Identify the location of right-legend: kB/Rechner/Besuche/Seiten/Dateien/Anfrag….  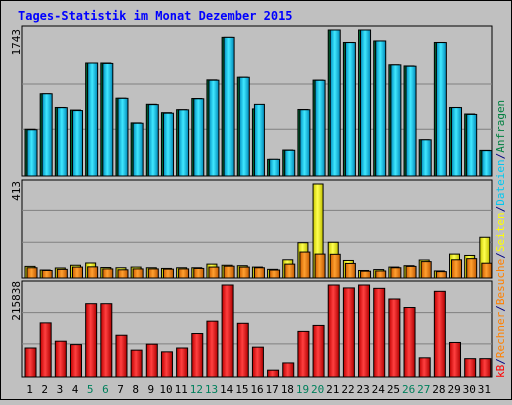
(500, 239).